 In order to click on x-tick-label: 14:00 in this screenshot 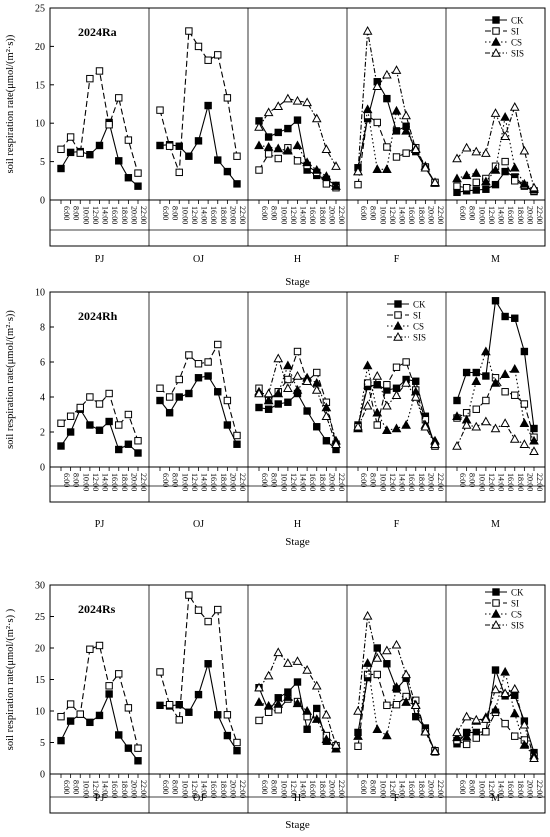, I will do `click(402, 482)`.